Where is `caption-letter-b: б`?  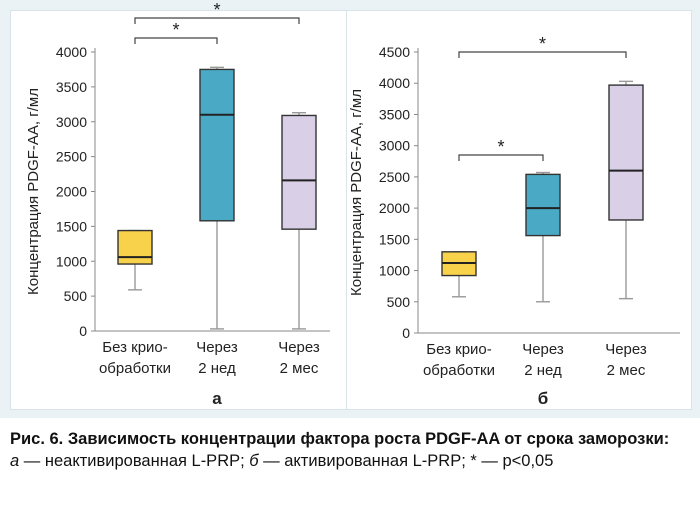 caption-letter-b: б is located at coordinates (254, 461).